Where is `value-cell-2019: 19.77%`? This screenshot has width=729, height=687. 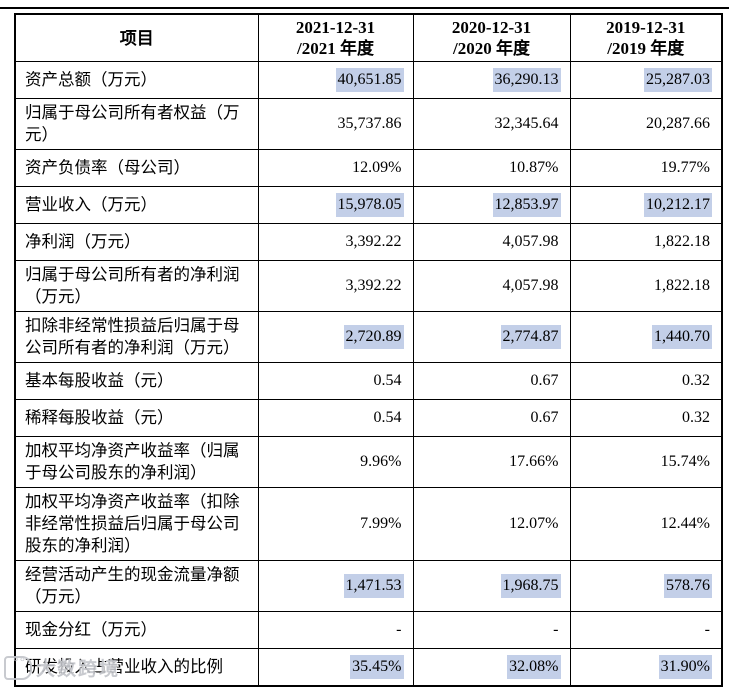 value-cell-2019: 19.77% is located at coordinates (646, 168).